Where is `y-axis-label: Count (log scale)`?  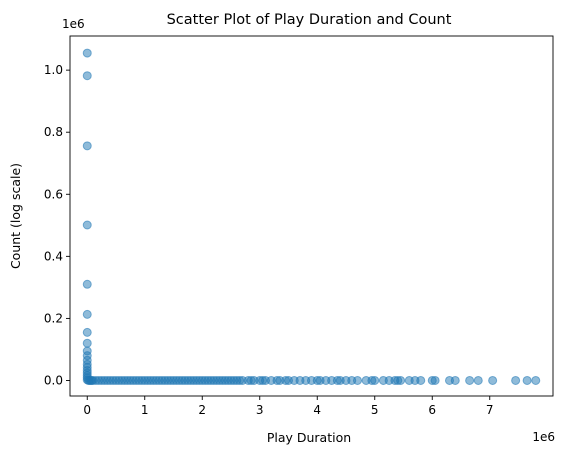 y-axis-label: Count (log scale) is located at coordinates (15, 216).